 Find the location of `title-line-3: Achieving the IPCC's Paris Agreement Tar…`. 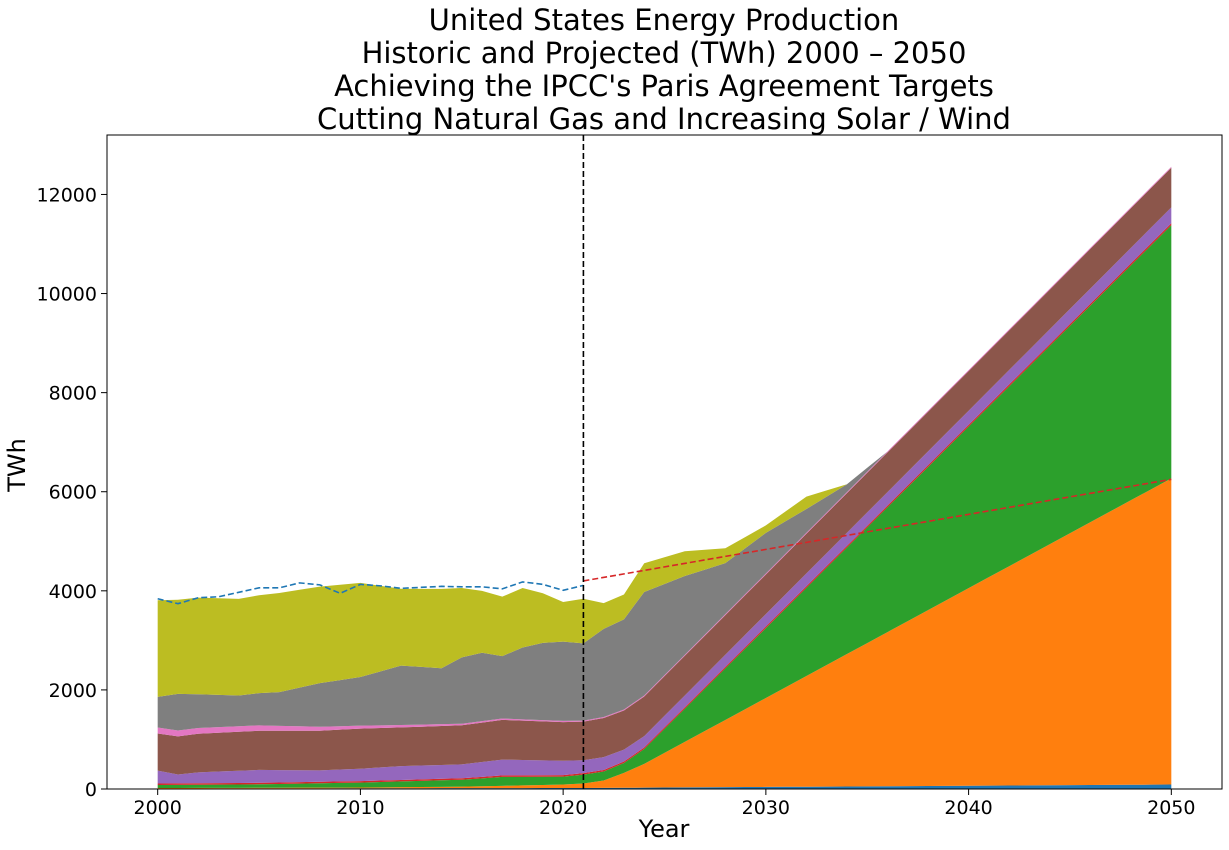

title-line-3: Achieving the IPCC's Paris Agreement Tar… is located at coordinates (664, 86).